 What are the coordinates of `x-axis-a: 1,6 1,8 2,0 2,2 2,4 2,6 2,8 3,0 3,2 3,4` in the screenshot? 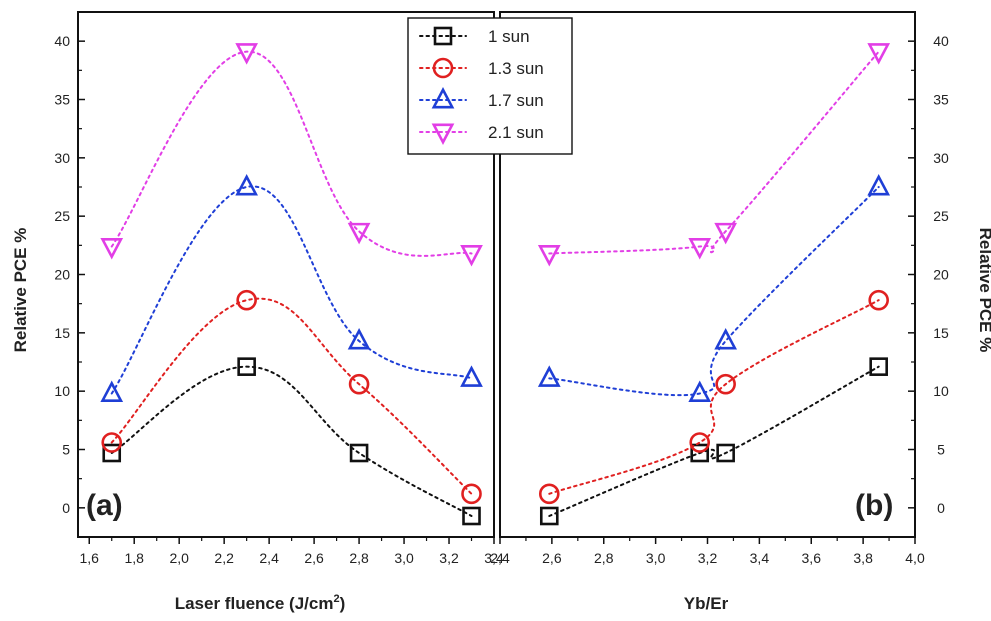 It's located at (292, 551).